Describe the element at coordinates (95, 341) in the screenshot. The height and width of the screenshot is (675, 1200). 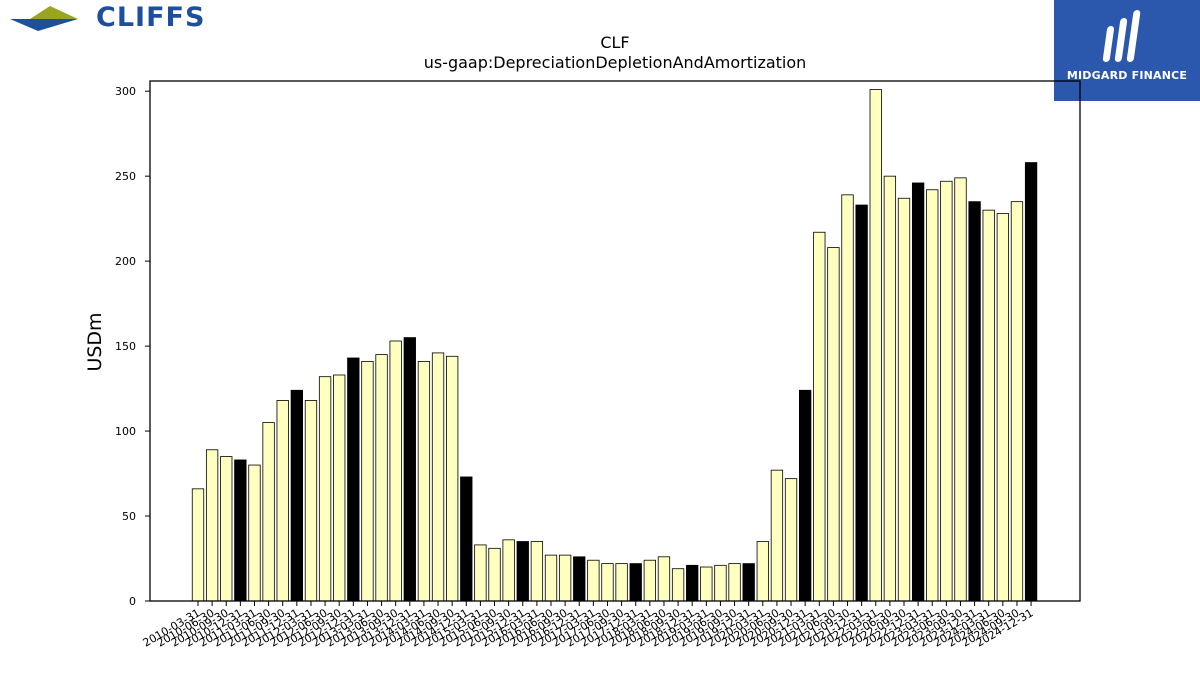
I see `y-axis-label: USDm` at that location.